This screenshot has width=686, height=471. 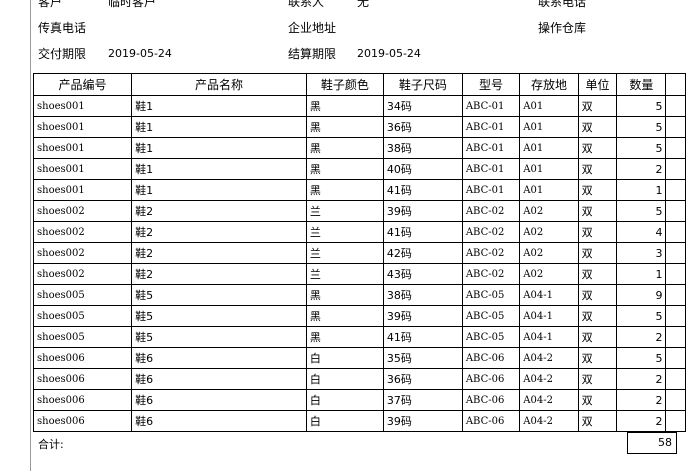 I want to click on table-cell: 1, so click(x=641, y=274).